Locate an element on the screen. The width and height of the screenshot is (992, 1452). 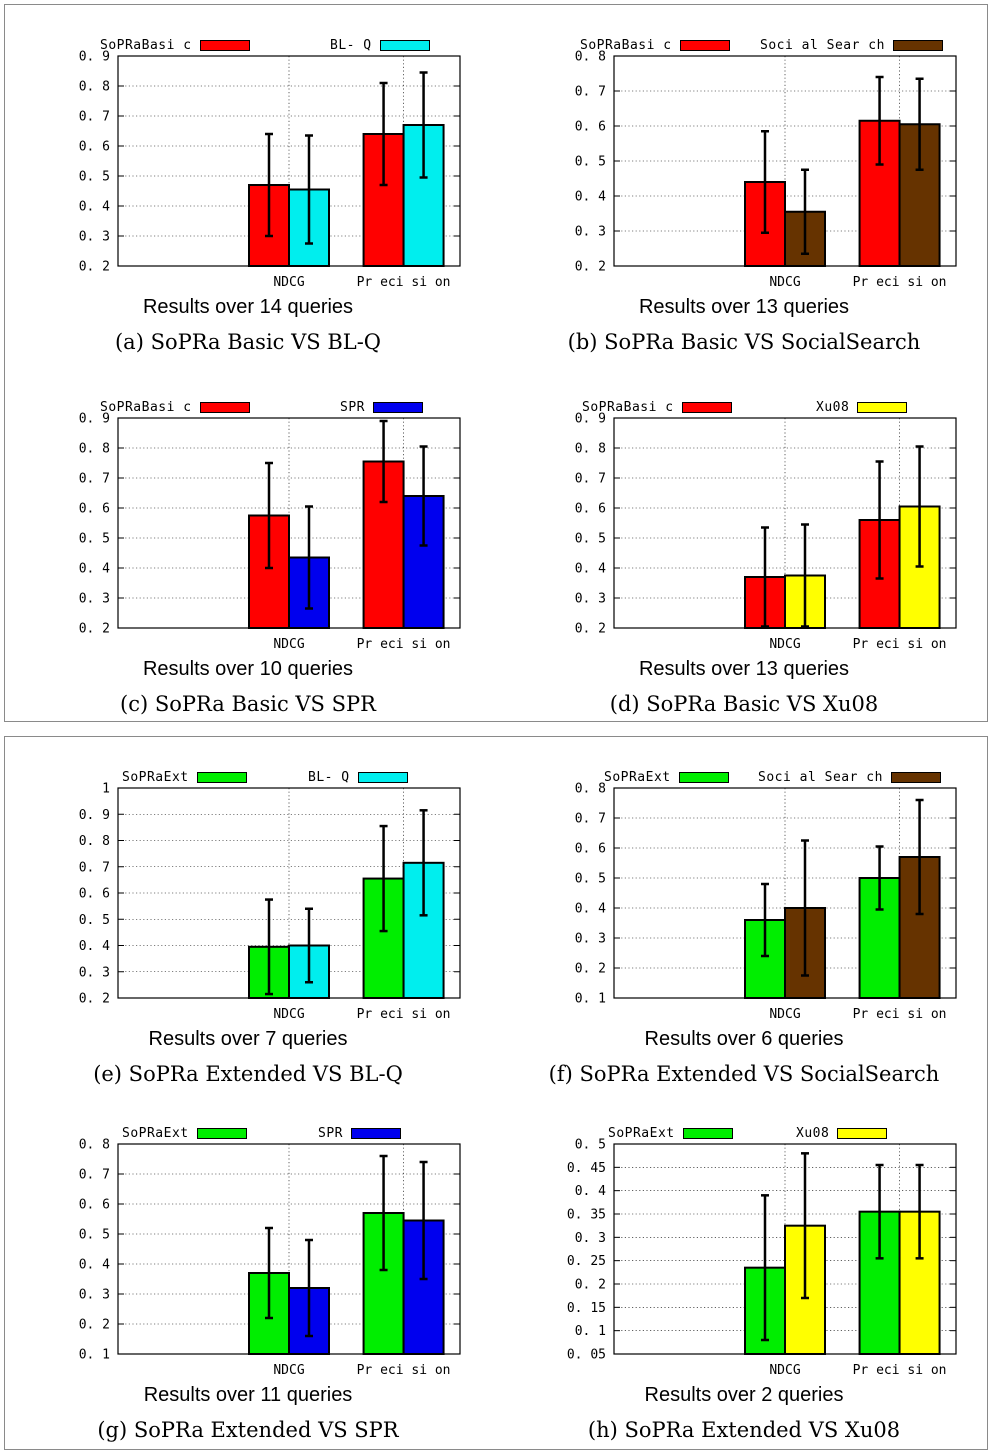
chart-legend: SoPRaBasi c SPR is located at coordinates (248, 408).